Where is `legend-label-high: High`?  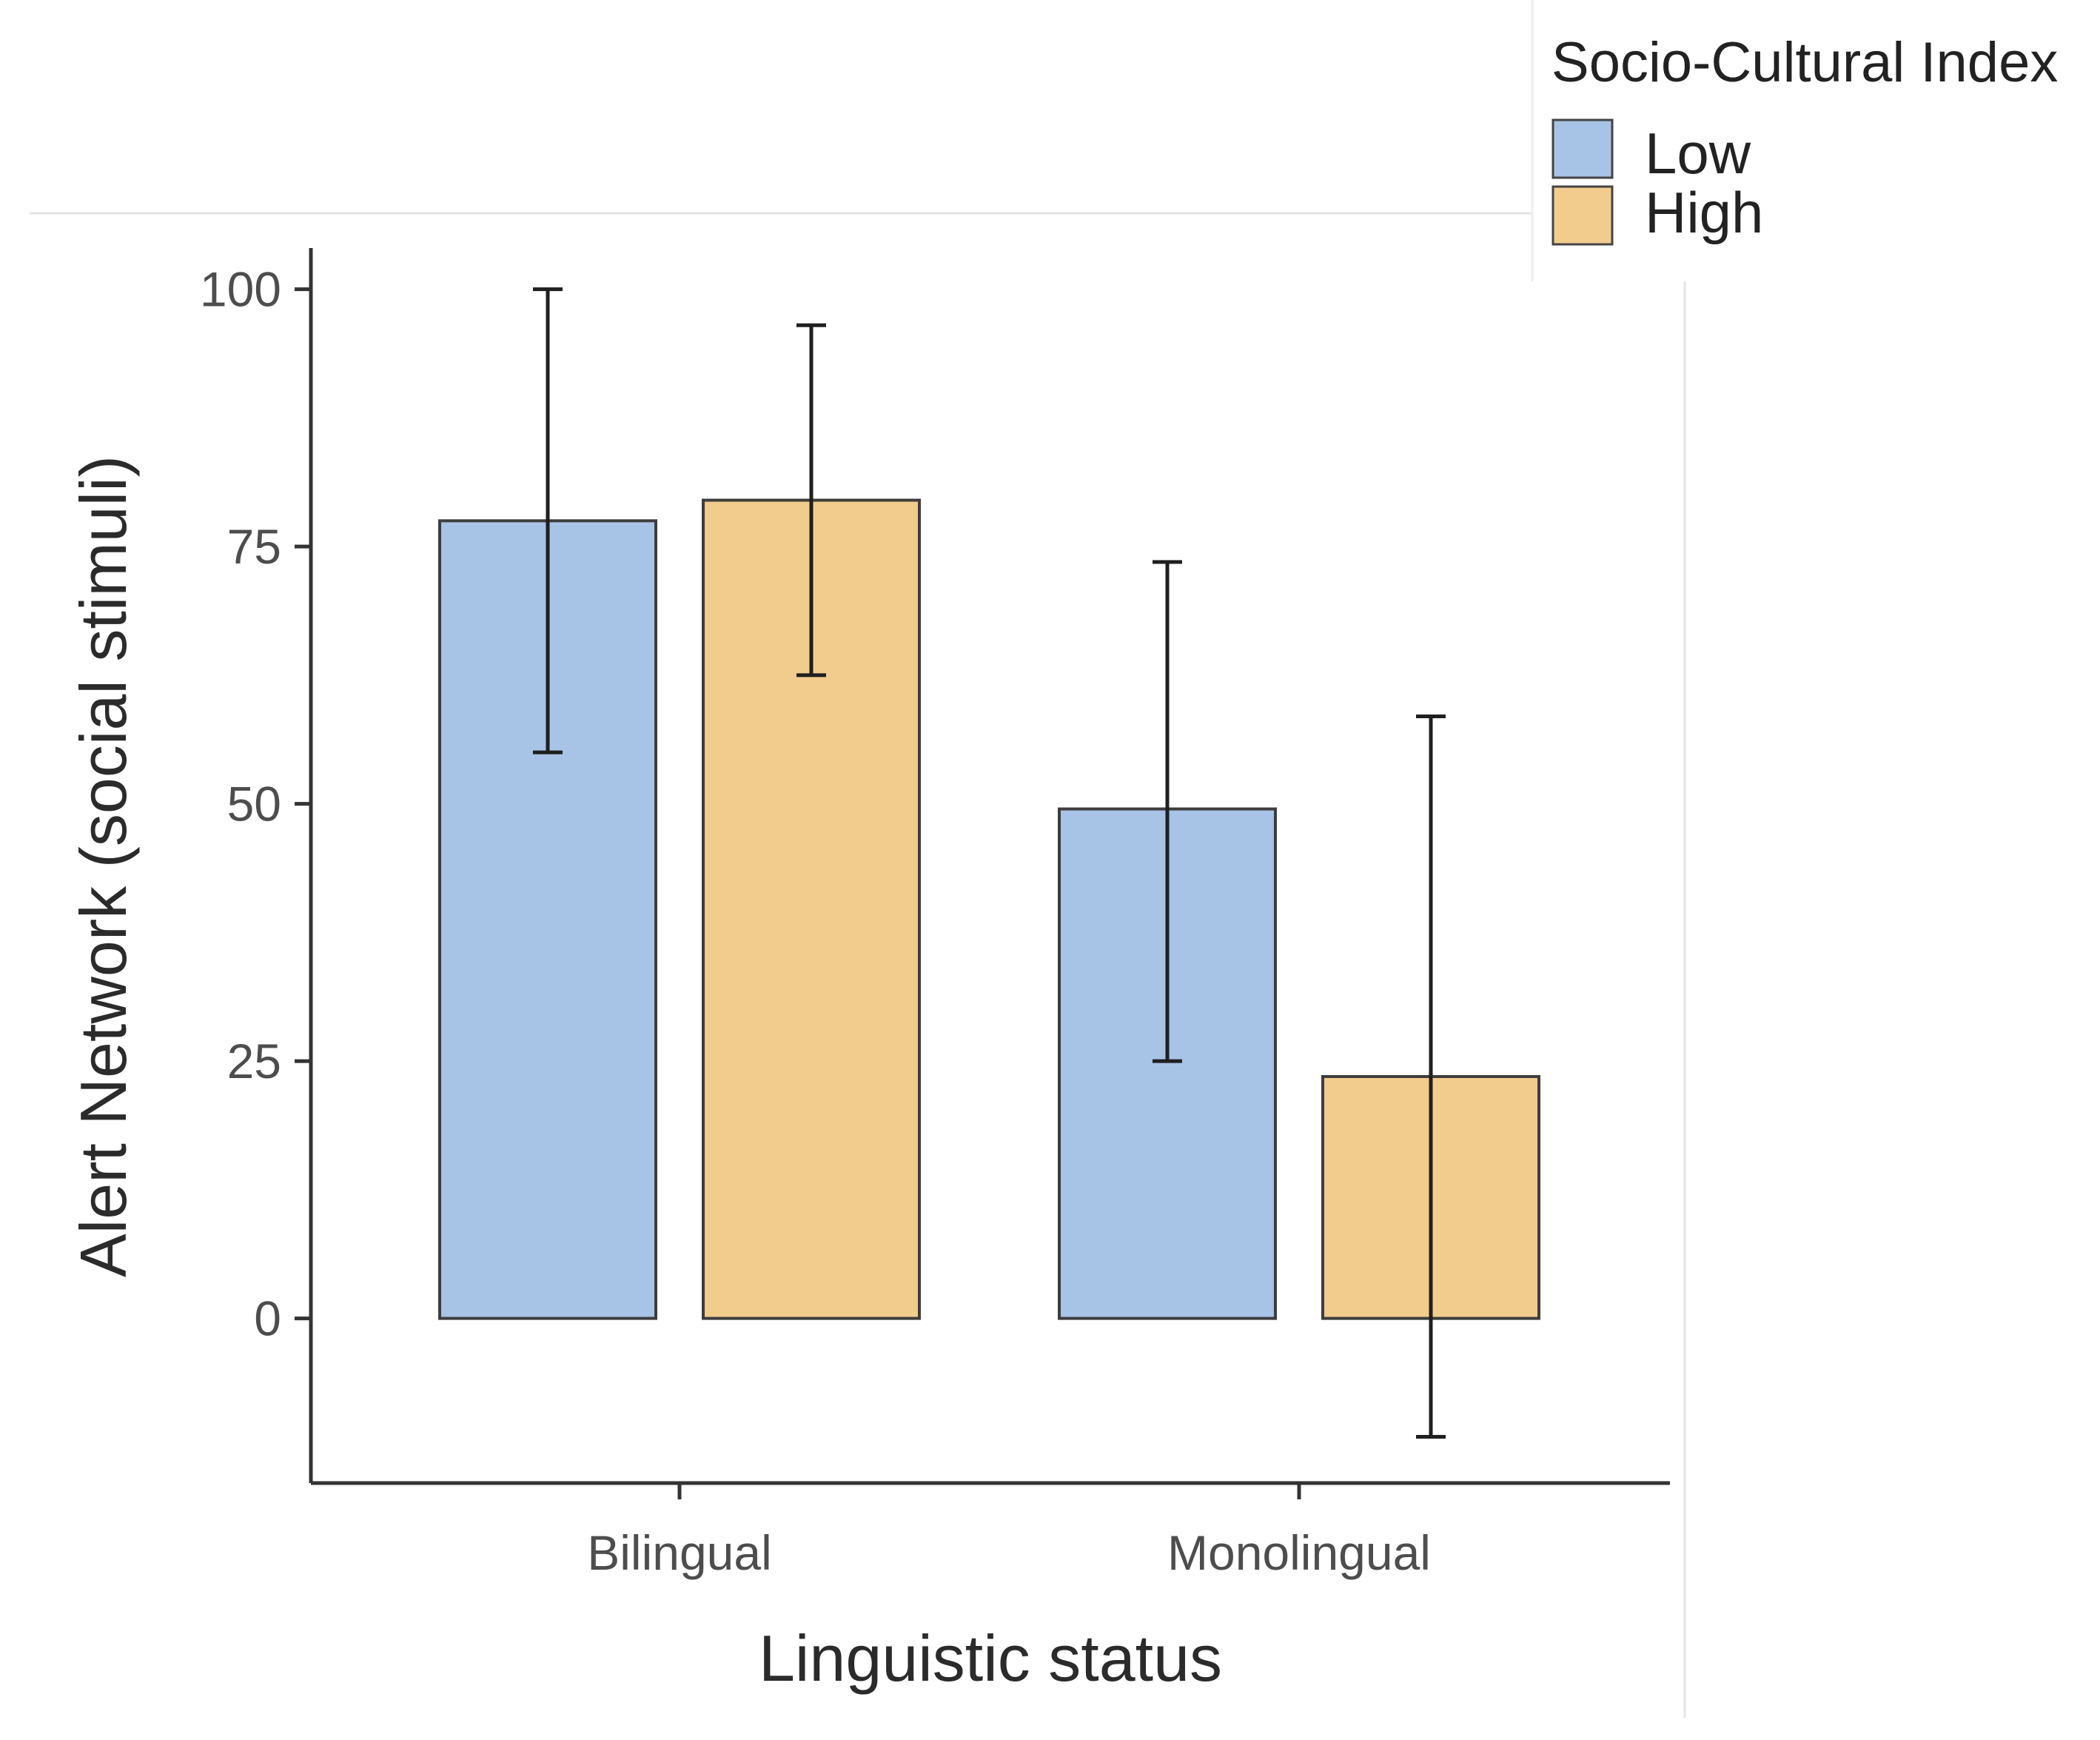
legend-label-high: High is located at coordinates (1704, 212).